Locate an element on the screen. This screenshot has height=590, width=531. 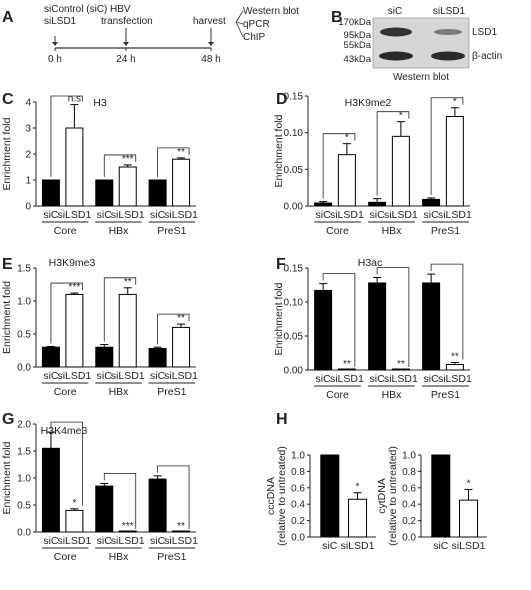
y-axis-label: Enrichment fold is located at coordinates (279, 150).